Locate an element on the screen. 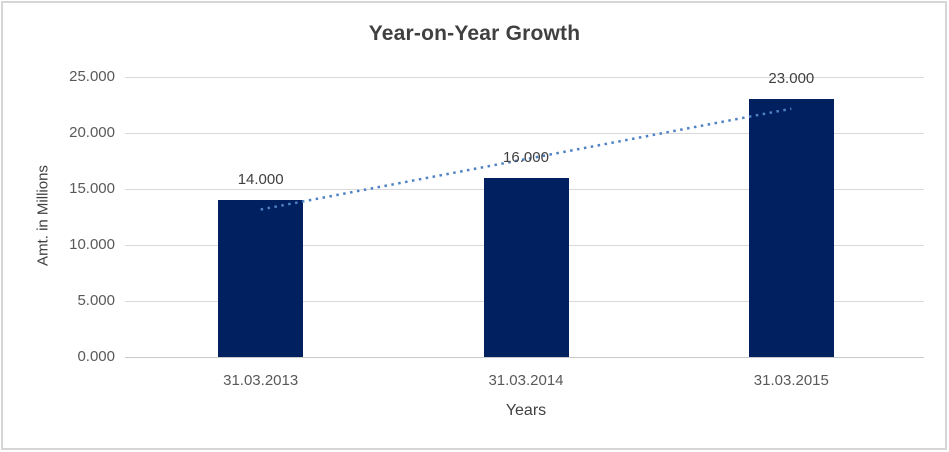 The width and height of the screenshot is (949, 452). y-tick-label: 5.000 is located at coordinates (96, 300).